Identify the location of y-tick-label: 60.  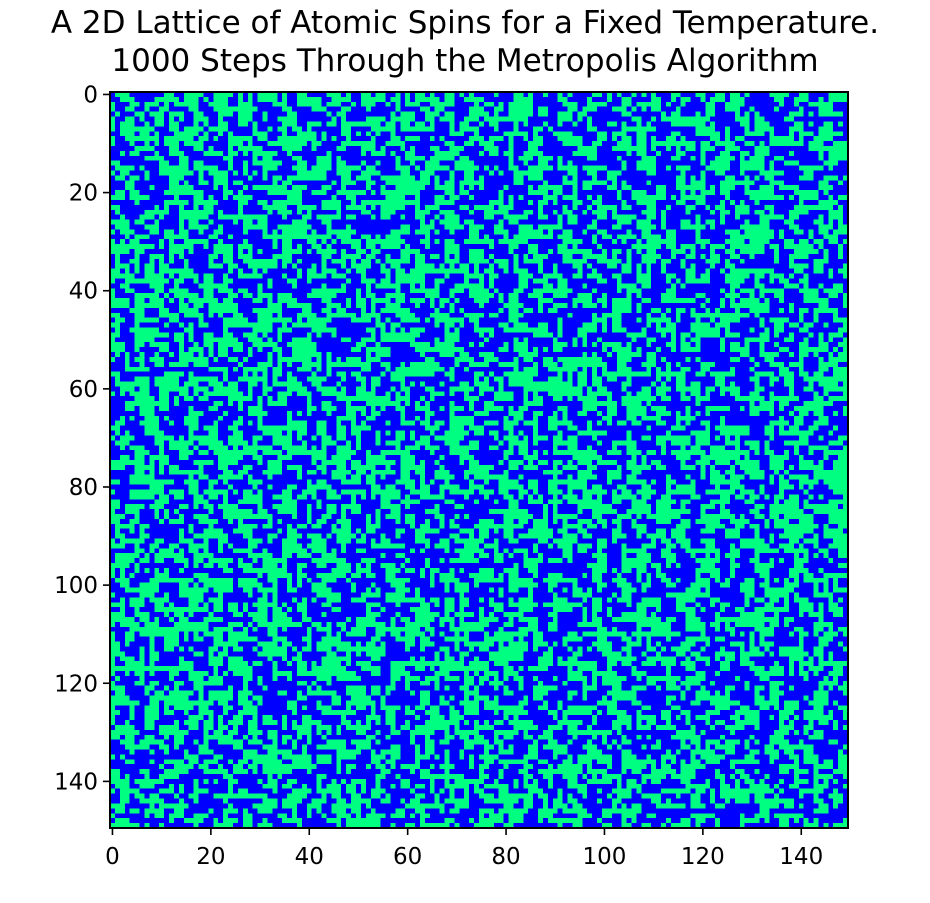
(83, 390).